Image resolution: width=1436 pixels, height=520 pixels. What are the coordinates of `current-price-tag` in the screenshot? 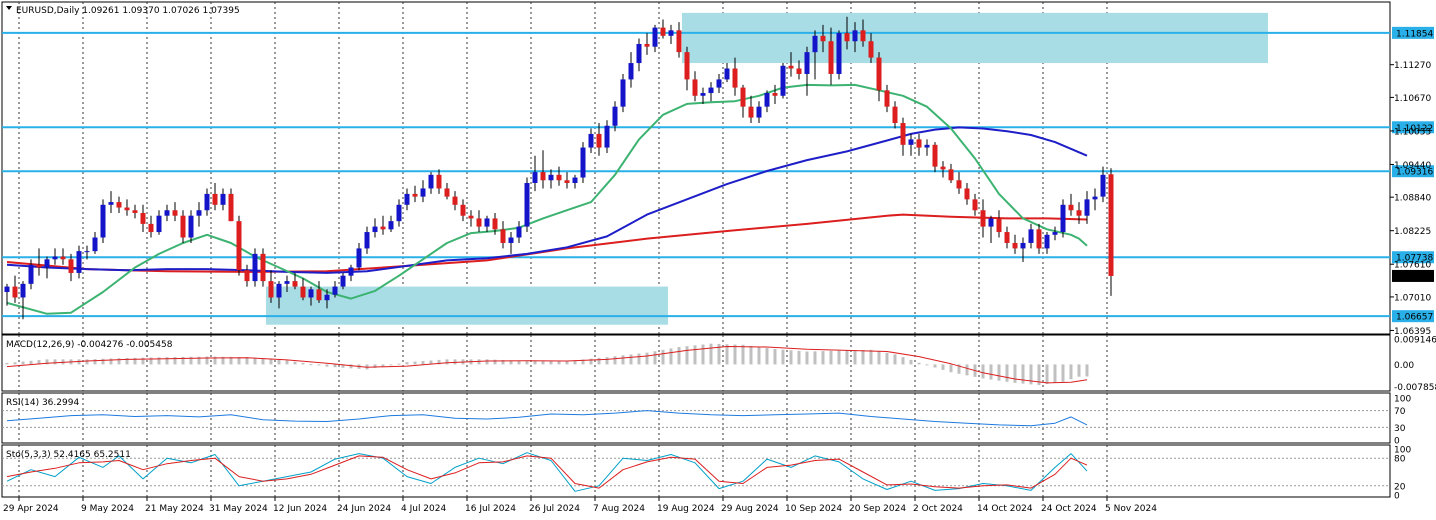 It's located at (1413, 275).